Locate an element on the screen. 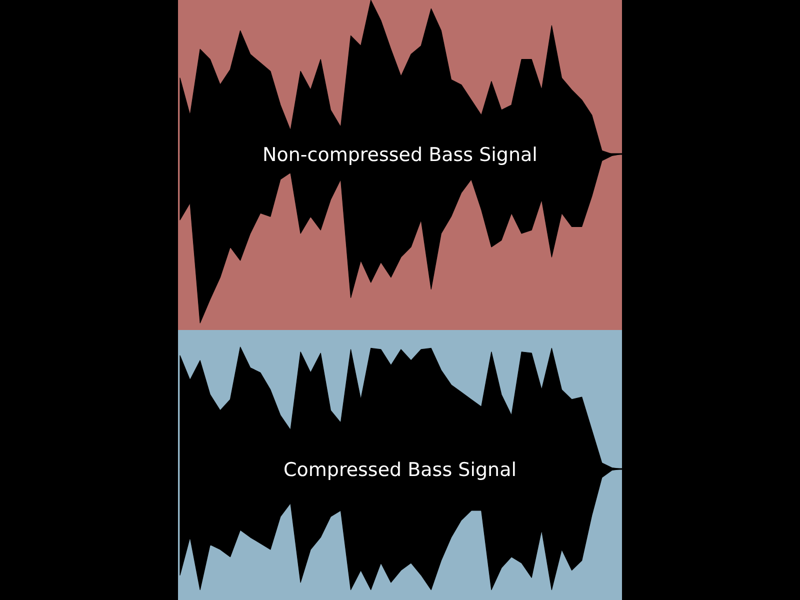 Image resolution: width=800 pixels, height=600 pixels. annotation: Non-compressed Bass Signal is located at coordinates (400, 155).